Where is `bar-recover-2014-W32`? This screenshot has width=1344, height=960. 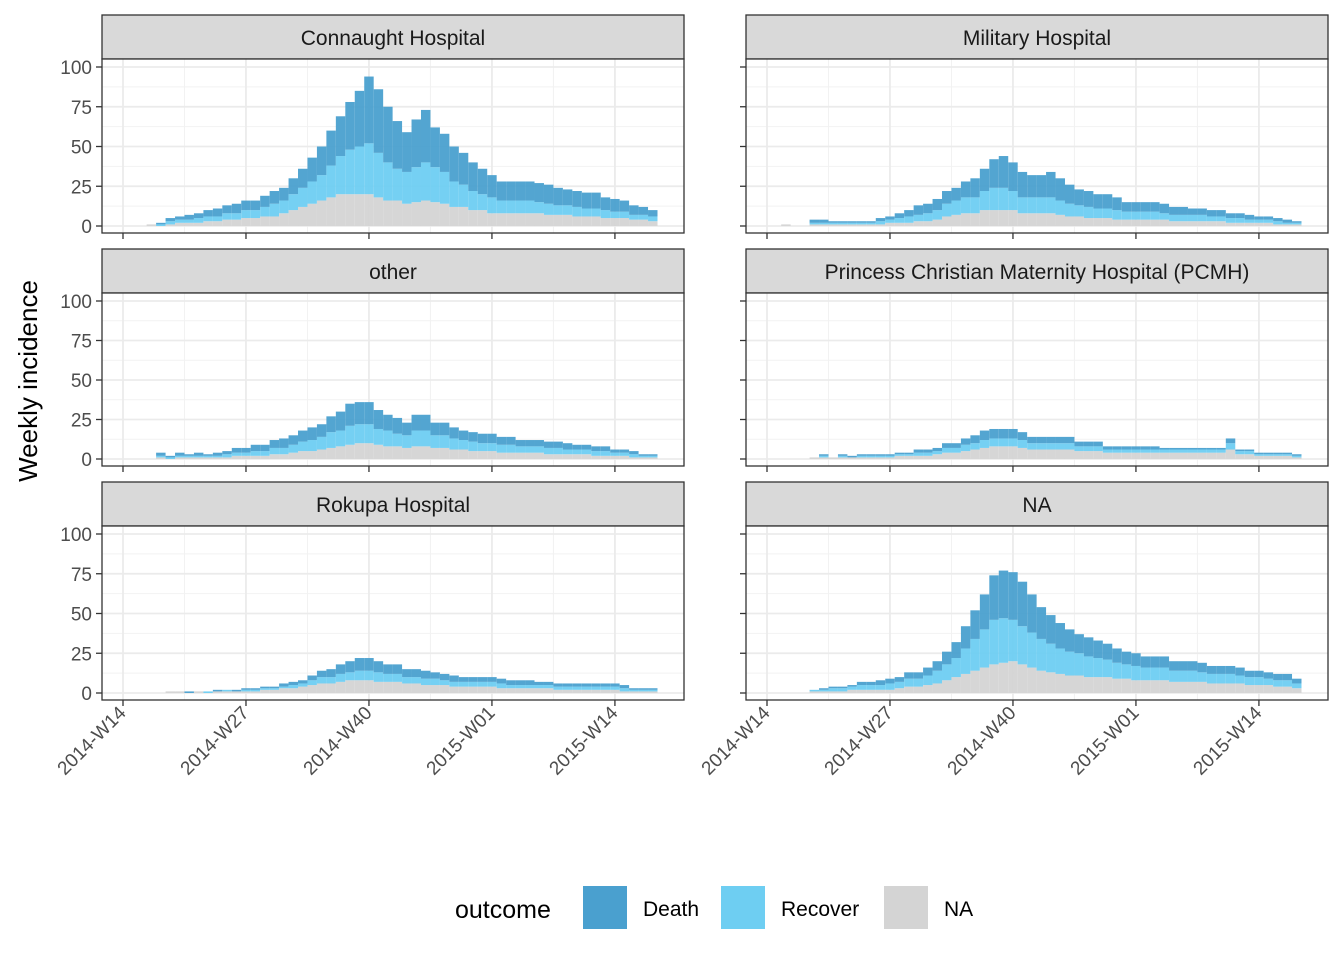
bar-recover-2014-W32 is located at coordinates (293, 448).